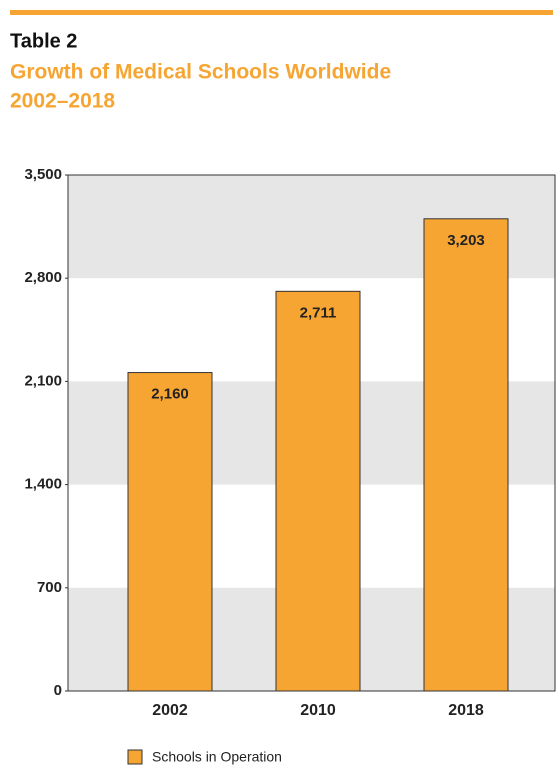 This screenshot has height=768, width=559. I want to click on value-label: 2,711, so click(318, 312).